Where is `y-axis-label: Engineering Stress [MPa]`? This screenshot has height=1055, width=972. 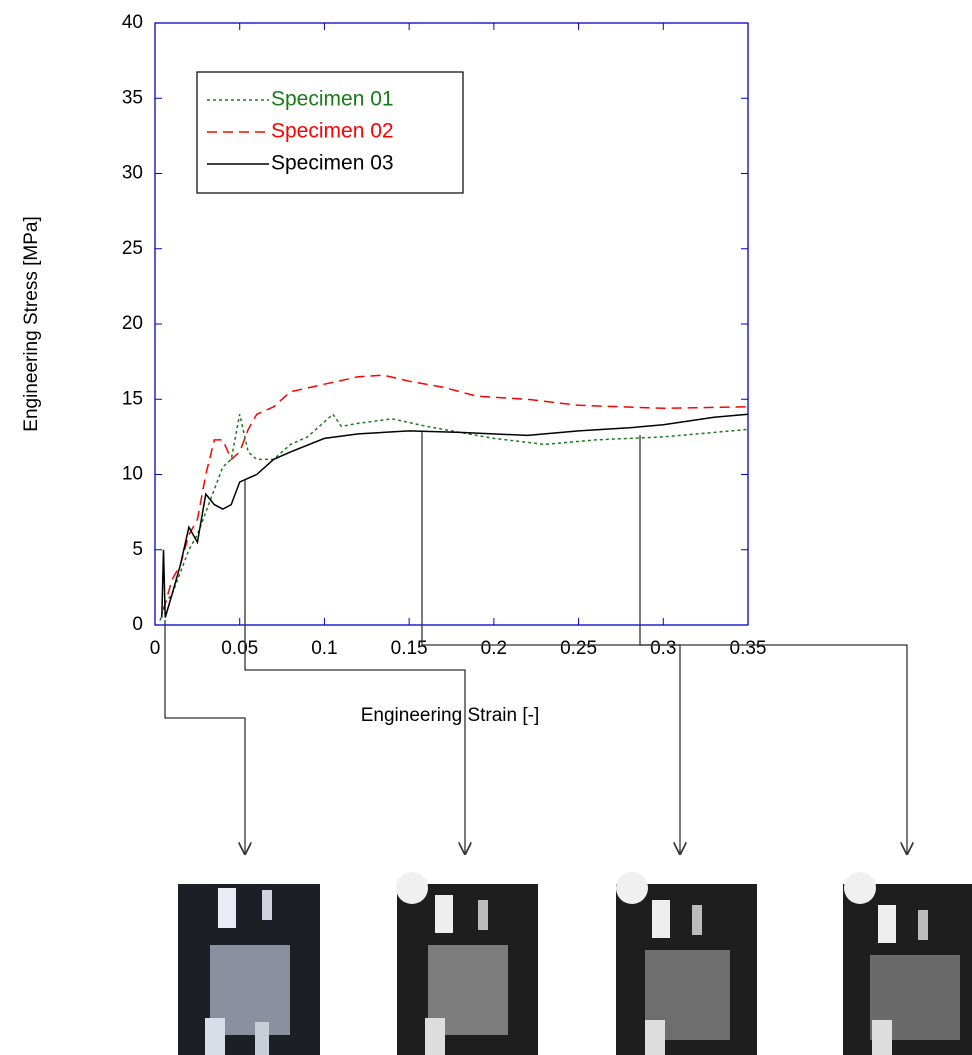
y-axis-label: Engineering Stress [MPa] is located at coordinates (31, 323).